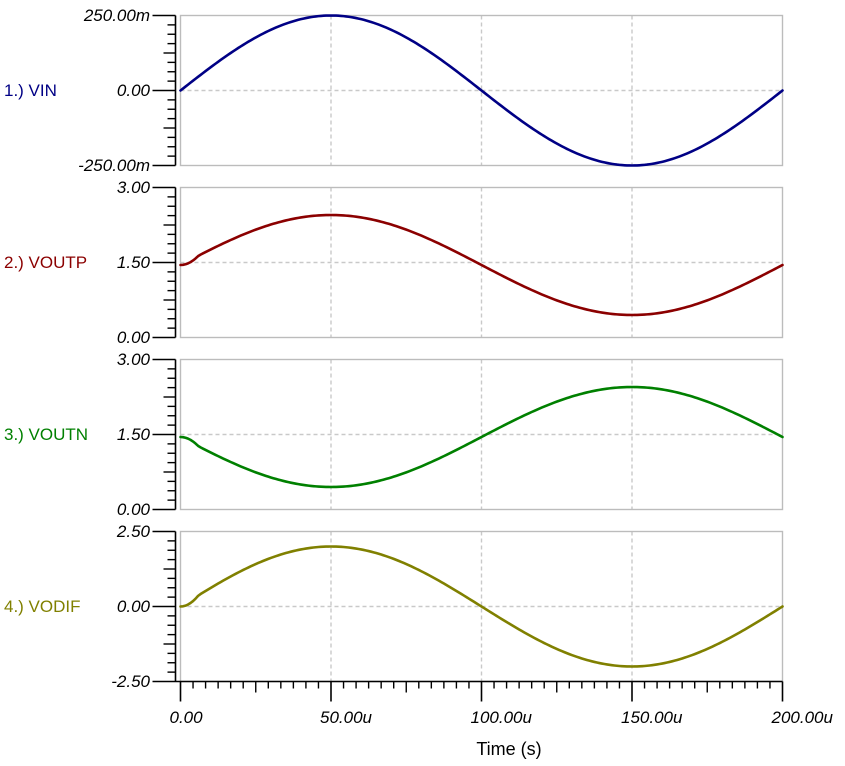  What do you see at coordinates (802, 717) in the screenshot?
I see `x-tick-label: 200.00u` at bounding box center [802, 717].